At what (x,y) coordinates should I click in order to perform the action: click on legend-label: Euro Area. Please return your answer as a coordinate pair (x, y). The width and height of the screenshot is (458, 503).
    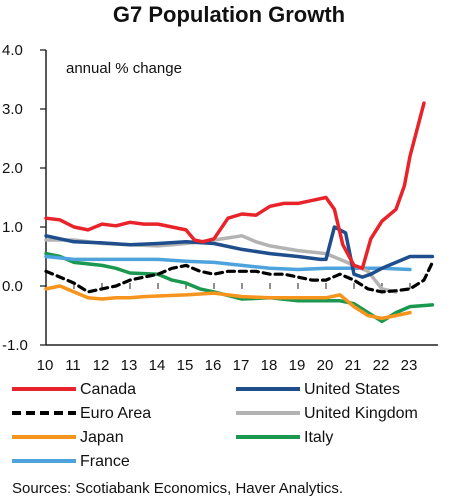
    Looking at the image, I should click on (115, 413).